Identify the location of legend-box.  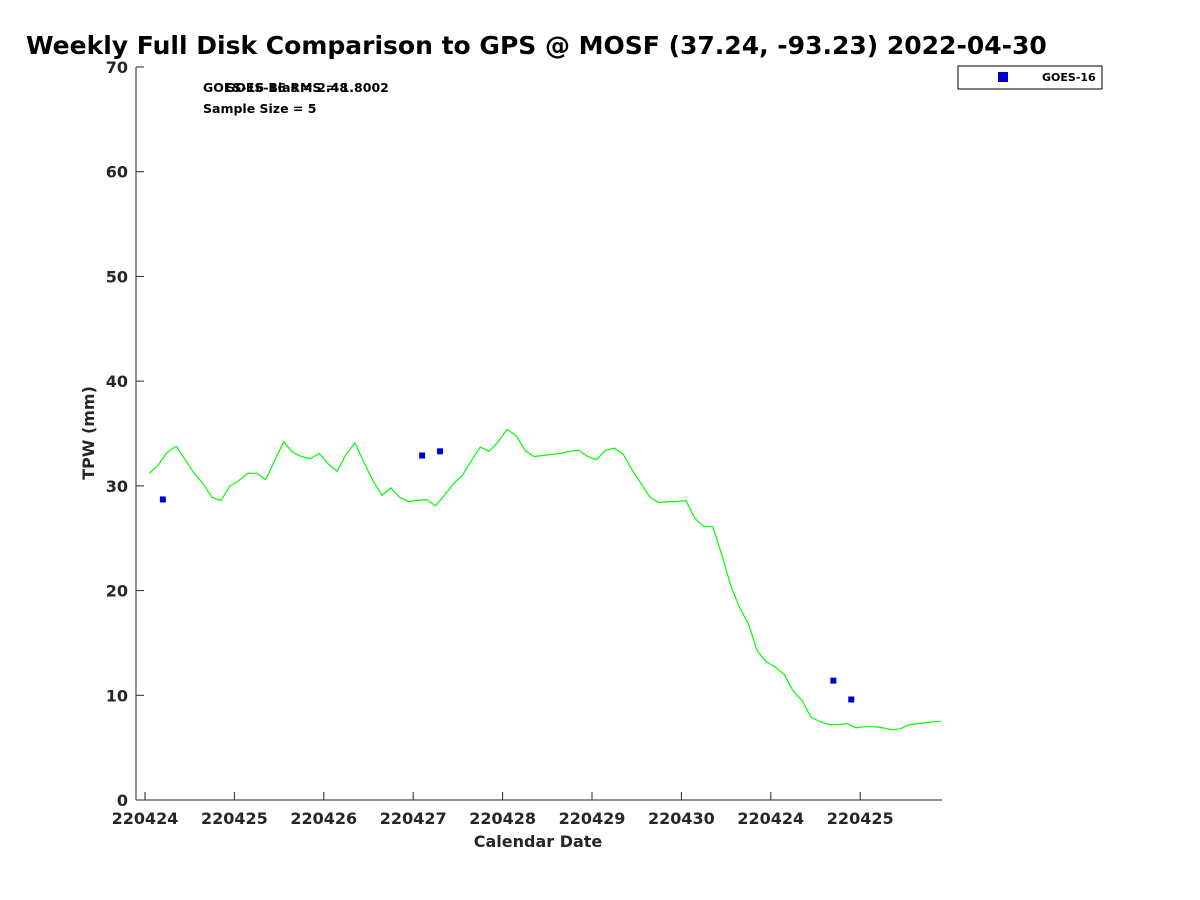
(1030, 77).